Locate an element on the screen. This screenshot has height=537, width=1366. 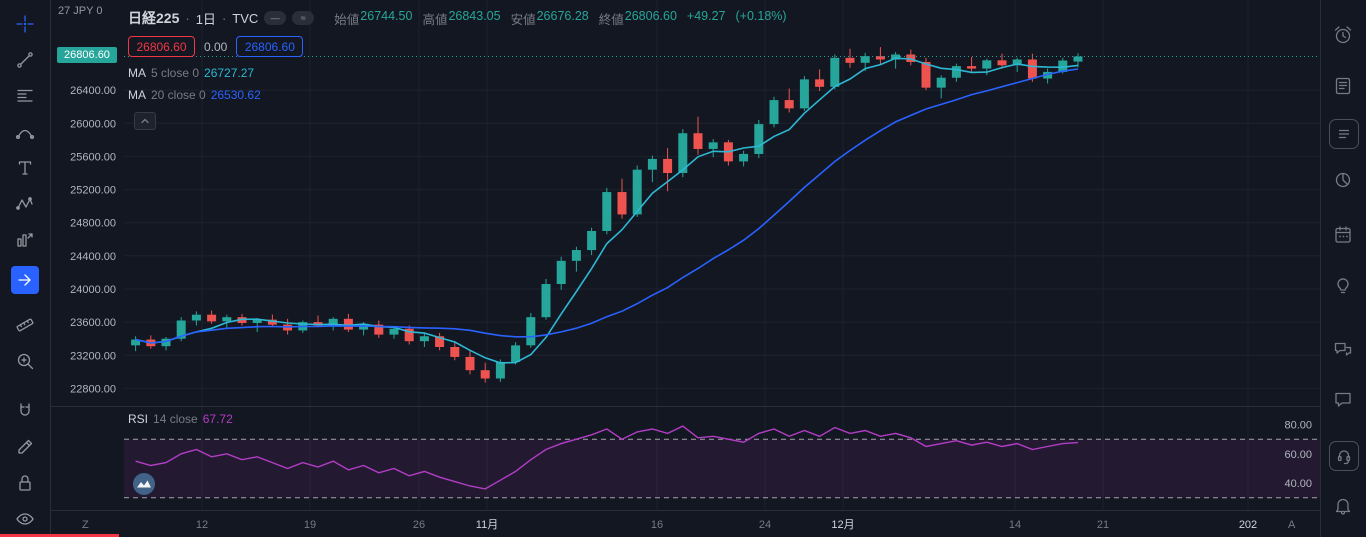
bell-icon is located at coordinates (1343, 506).